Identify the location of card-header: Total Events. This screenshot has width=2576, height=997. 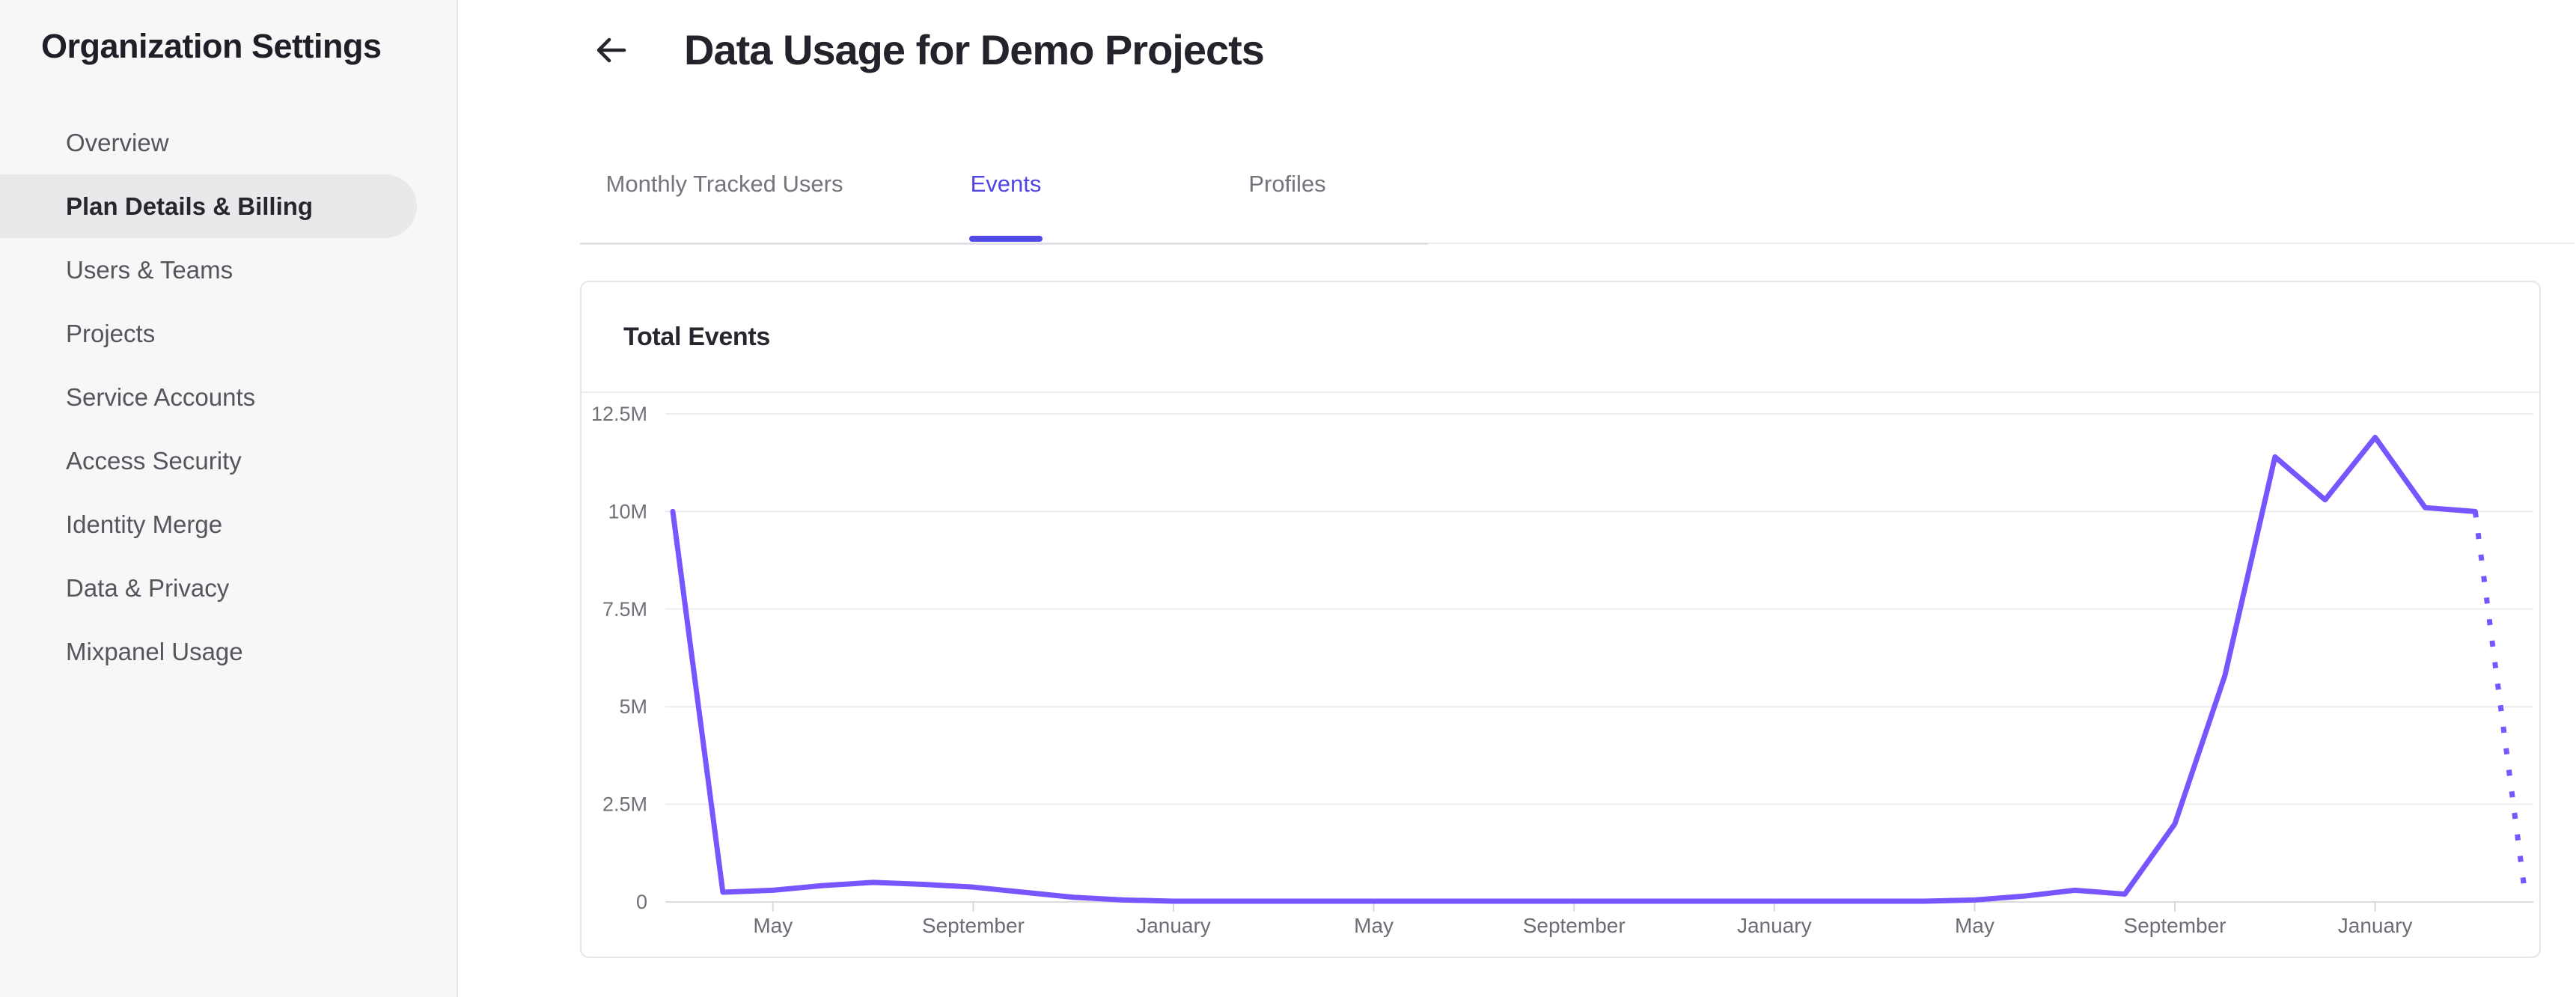
(1560, 337).